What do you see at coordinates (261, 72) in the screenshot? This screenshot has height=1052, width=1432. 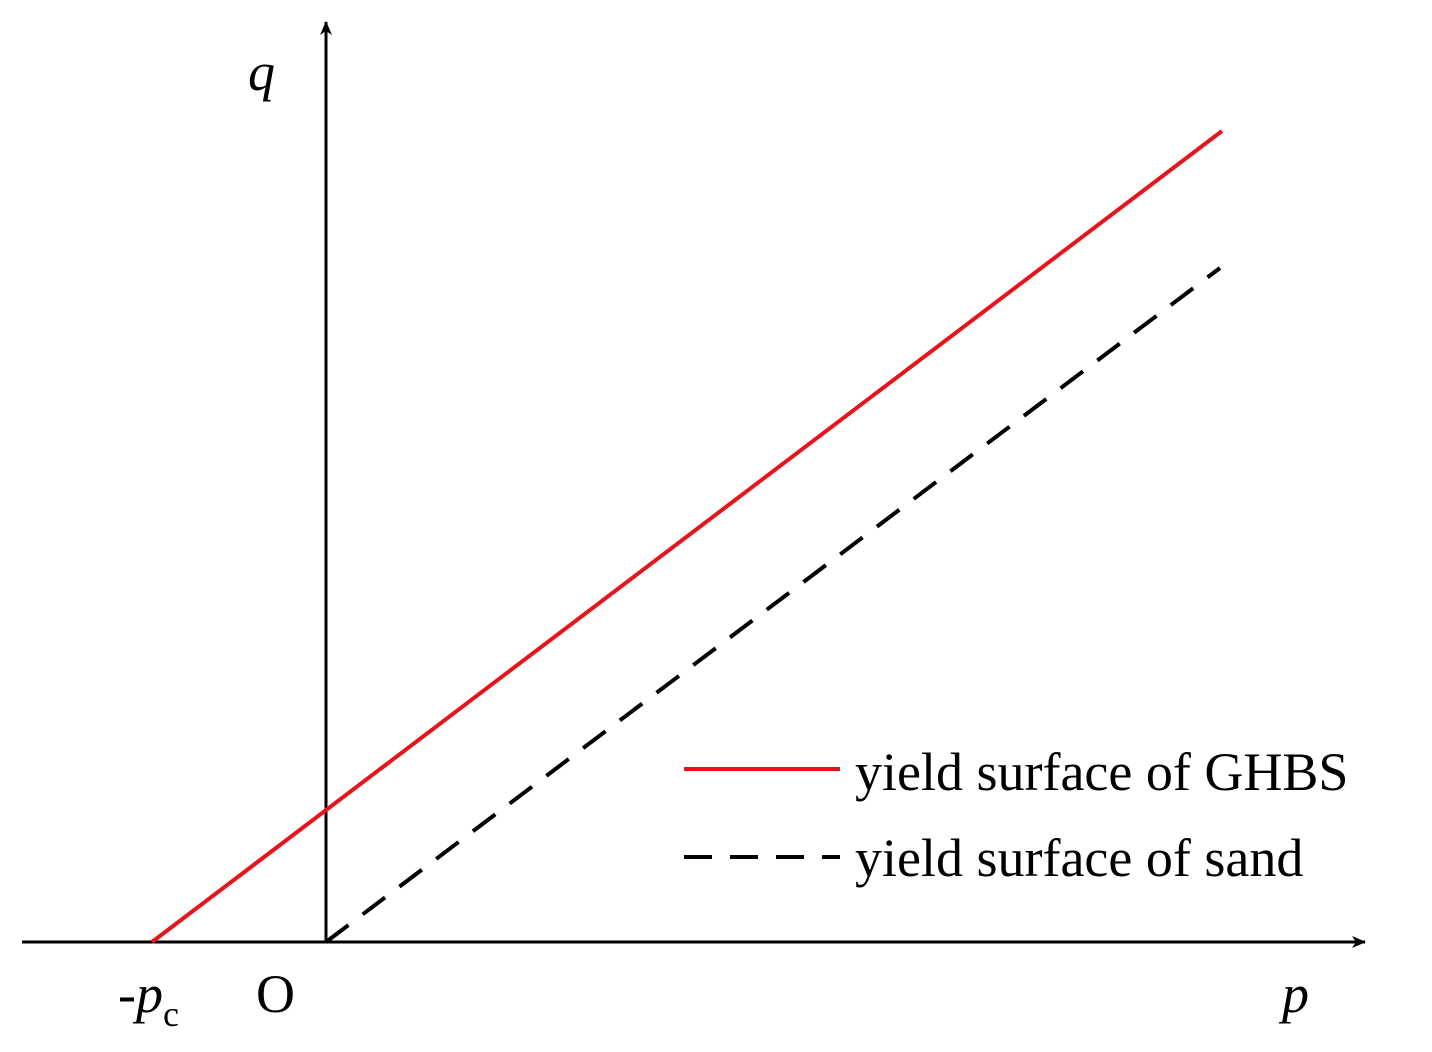 I see `y-axis-label: q` at bounding box center [261, 72].